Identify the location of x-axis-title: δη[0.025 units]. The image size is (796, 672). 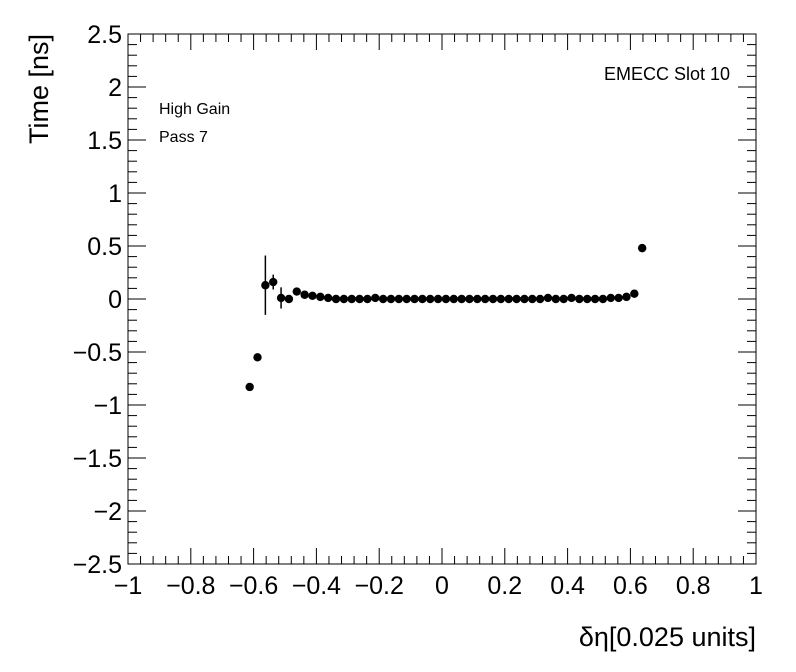
(667, 637).